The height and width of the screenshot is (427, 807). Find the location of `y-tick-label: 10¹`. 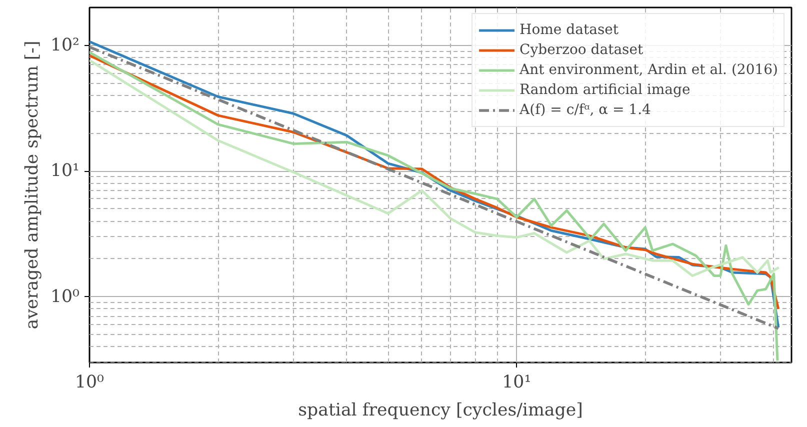

y-tick-label: 10¹ is located at coordinates (65, 171).